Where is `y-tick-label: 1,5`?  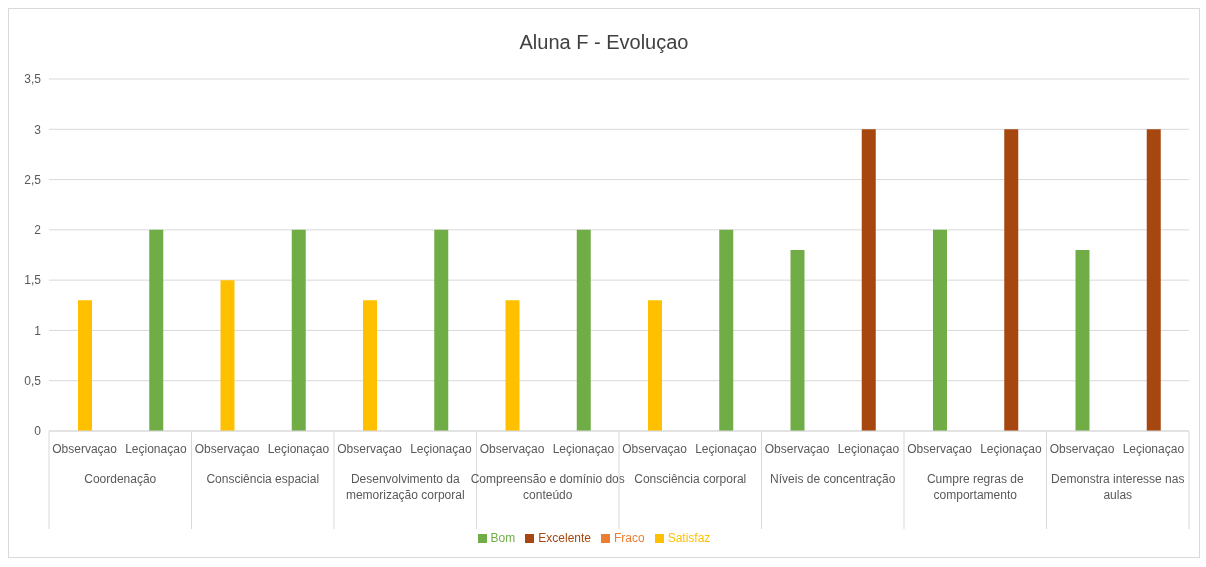
y-tick-label: 1,5 is located at coordinates (33, 280).